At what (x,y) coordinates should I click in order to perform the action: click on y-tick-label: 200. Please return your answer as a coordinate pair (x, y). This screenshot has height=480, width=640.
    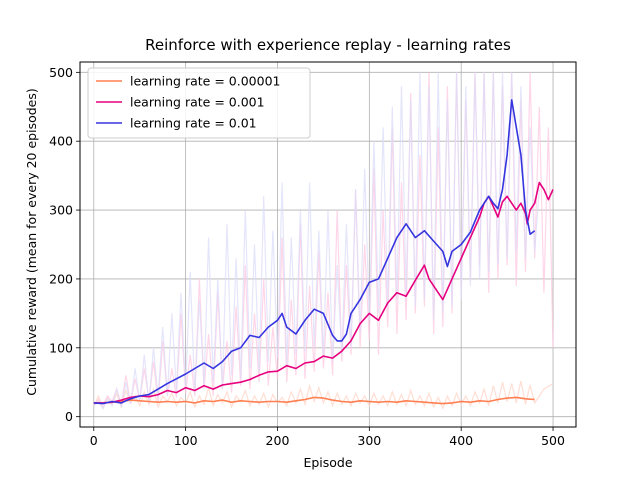
    Looking at the image, I should click on (61, 278).